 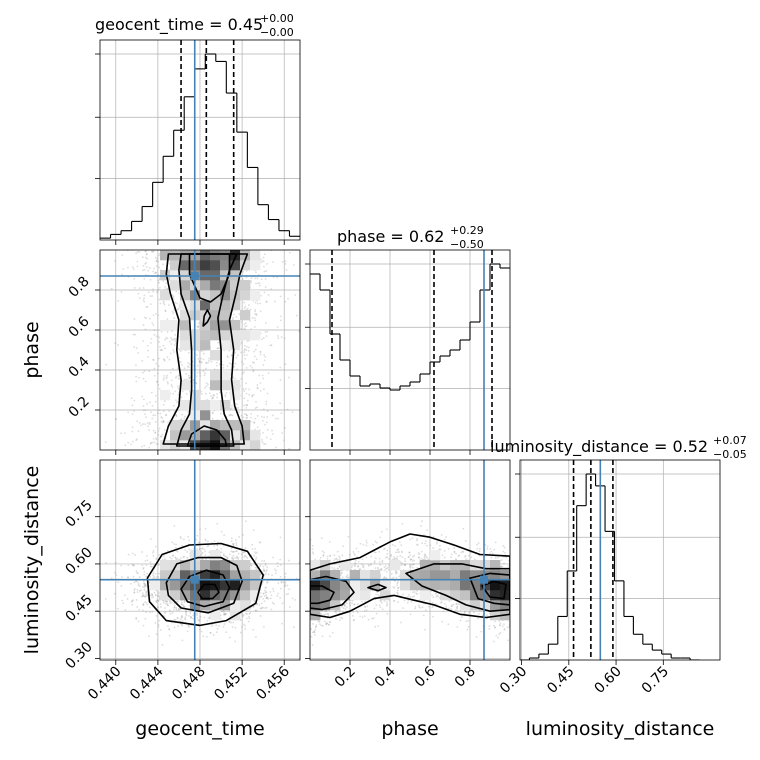 I want to click on scatter-phase-vs-geocent-time-ytick-label: 0.6, so click(x=79, y=327).